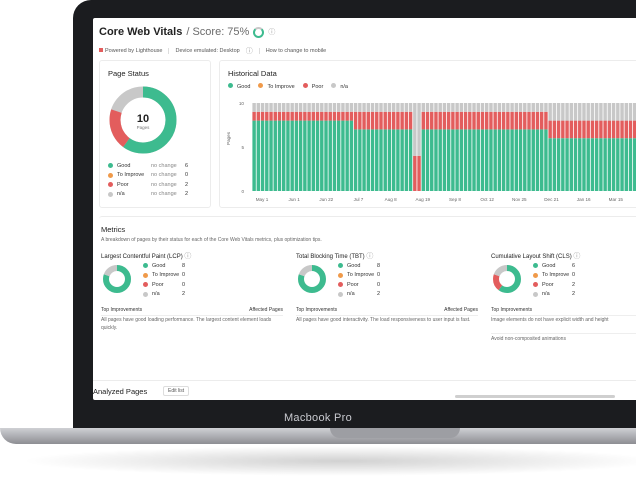 Image resolution: width=636 pixels, height=496 pixels. What do you see at coordinates (239, 86) in the screenshot?
I see `legend-good: Good` at bounding box center [239, 86].